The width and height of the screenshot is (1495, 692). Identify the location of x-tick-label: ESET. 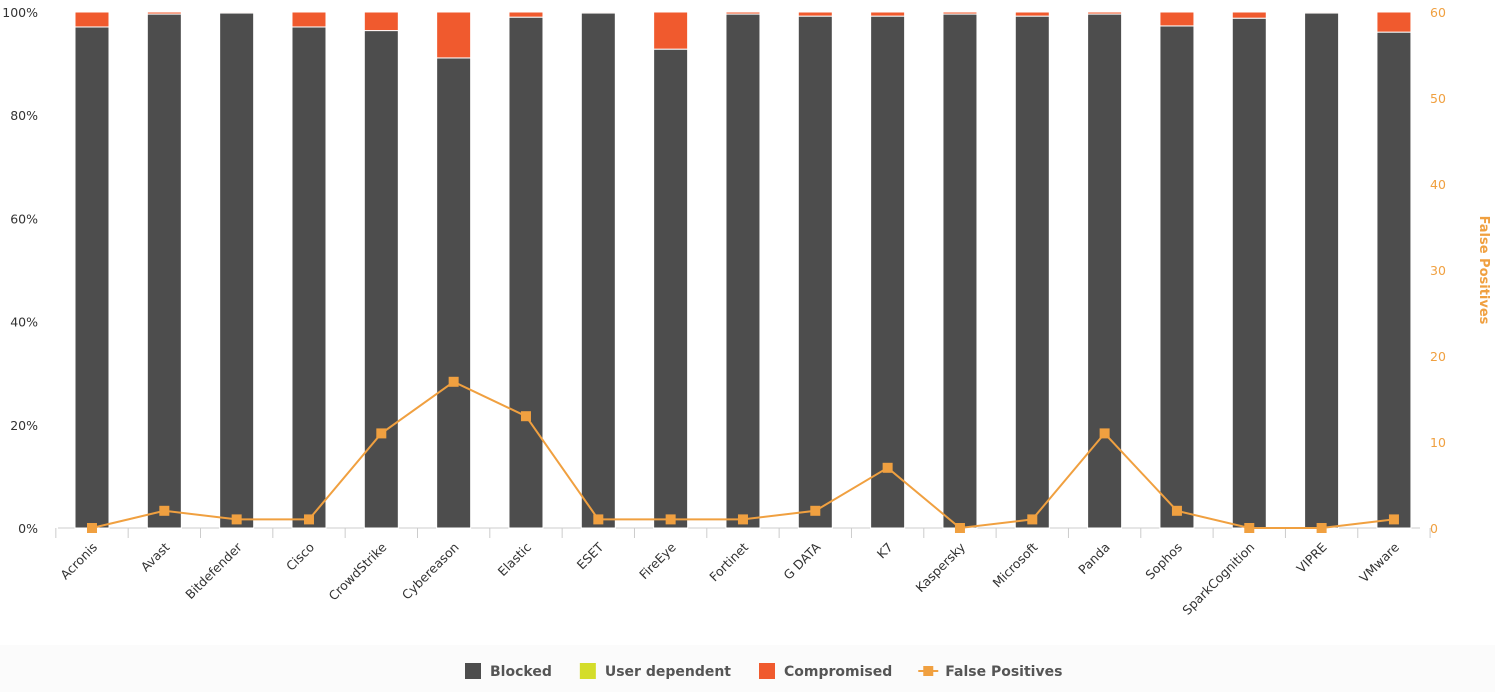
(590, 555).